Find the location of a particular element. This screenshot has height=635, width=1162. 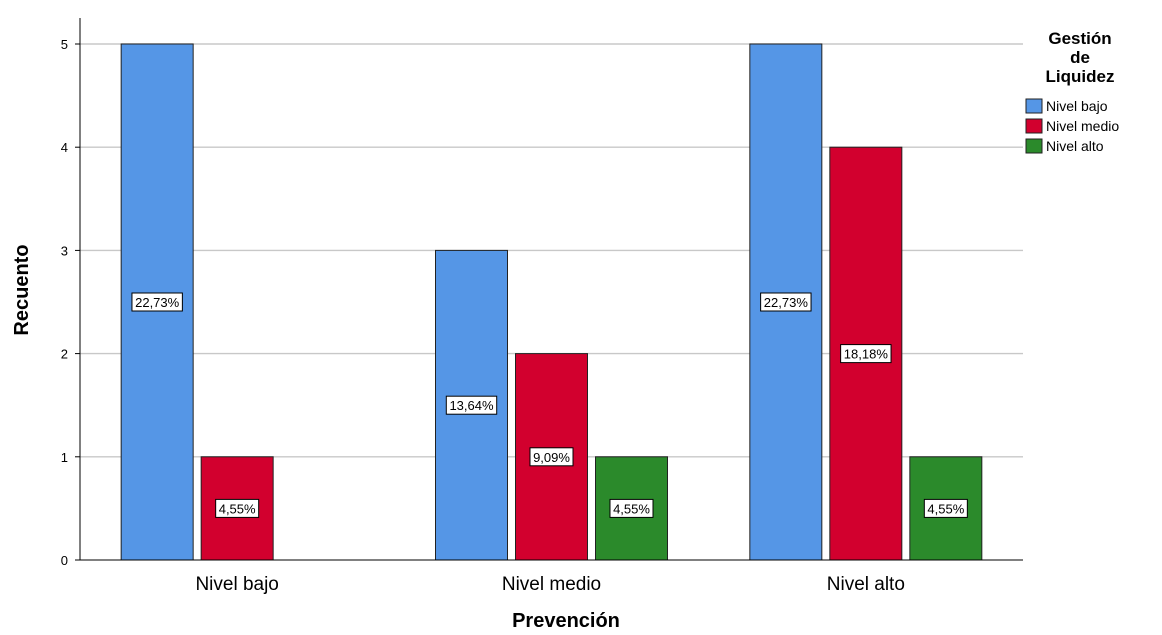

y-tick-label: 4 is located at coordinates (64, 147).